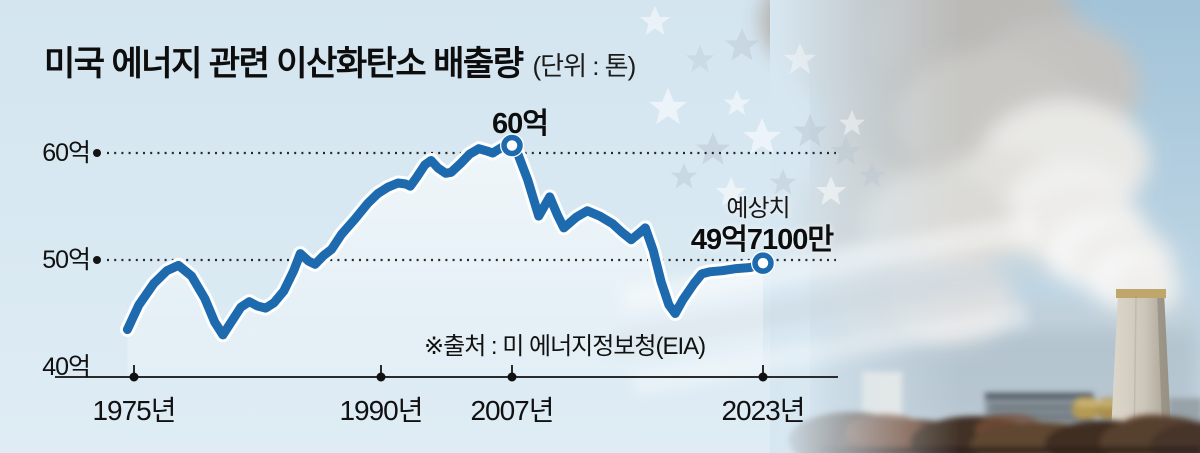 This screenshot has width=1200, height=453. What do you see at coordinates (284, 64) in the screenshot?
I see `title-text: 미국 에너지 관련 이산화탄소 배출량` at bounding box center [284, 64].